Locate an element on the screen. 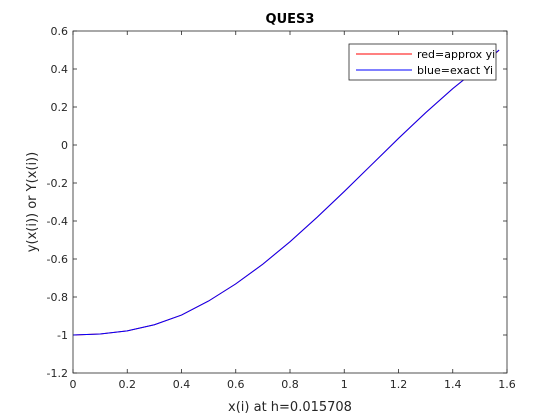 The image size is (560, 420). y-tick-label: 0.6 is located at coordinates (60, 31).